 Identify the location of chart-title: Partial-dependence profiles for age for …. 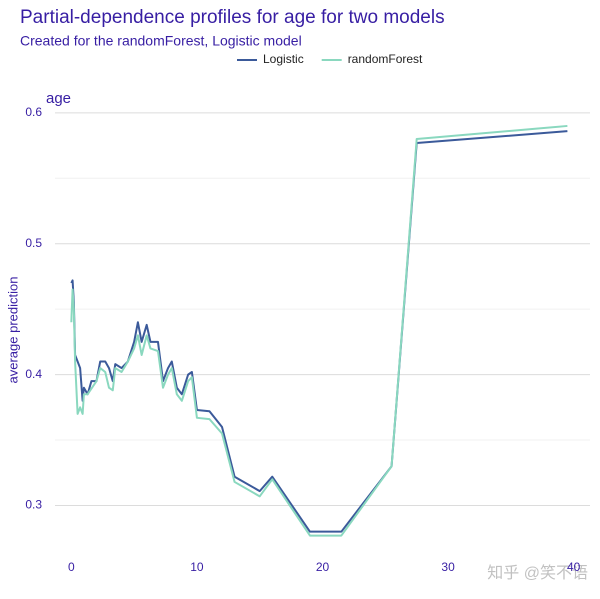
(232, 17).